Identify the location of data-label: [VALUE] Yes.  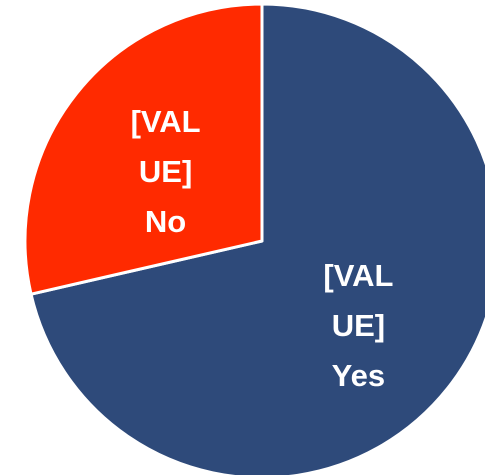
(358, 326).